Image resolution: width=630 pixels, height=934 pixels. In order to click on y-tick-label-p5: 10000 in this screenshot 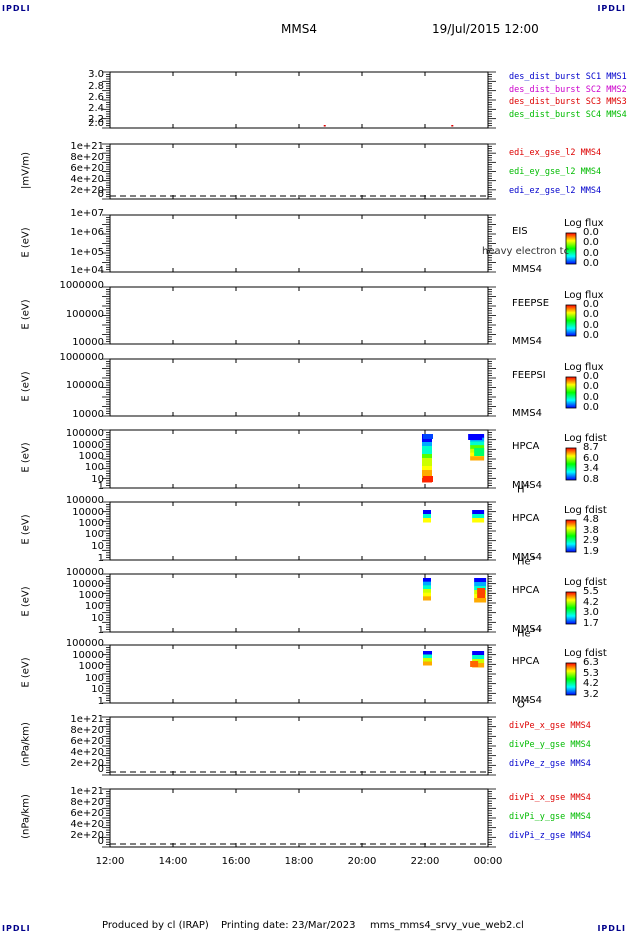, I will do `click(88, 414)`.